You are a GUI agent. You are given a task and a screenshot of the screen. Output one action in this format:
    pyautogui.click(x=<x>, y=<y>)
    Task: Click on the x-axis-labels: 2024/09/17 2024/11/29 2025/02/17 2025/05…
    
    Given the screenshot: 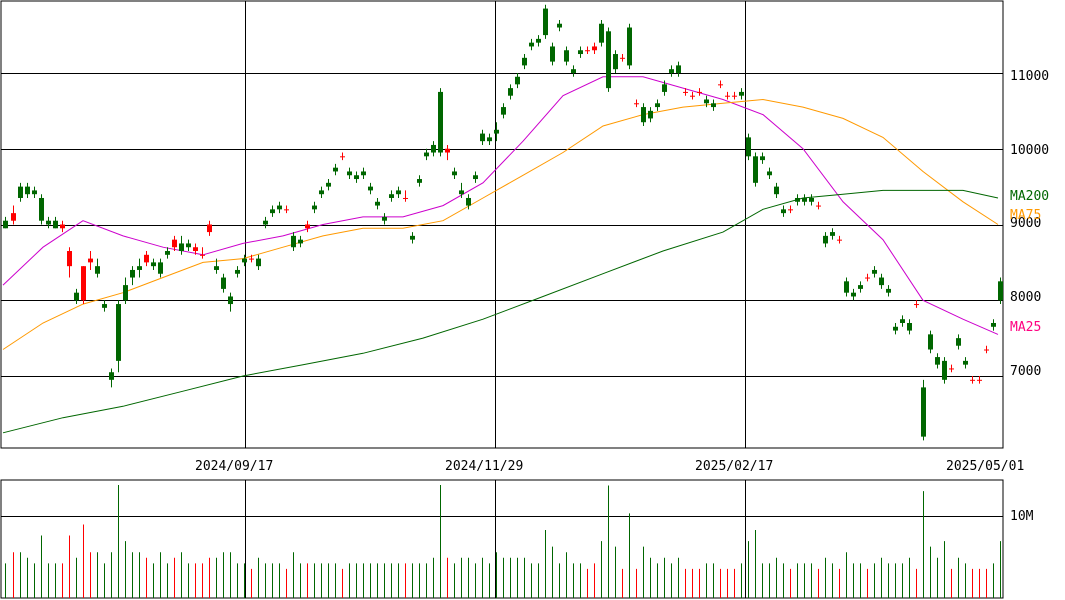 What is the action you would take?
    pyautogui.click(x=609, y=466)
    